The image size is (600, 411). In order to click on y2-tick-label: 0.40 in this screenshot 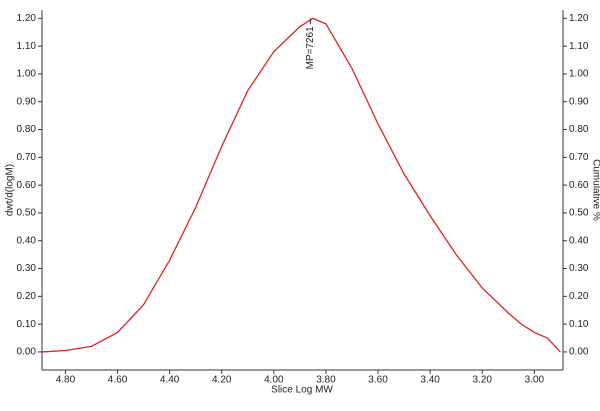, I will do `click(579, 240)`.